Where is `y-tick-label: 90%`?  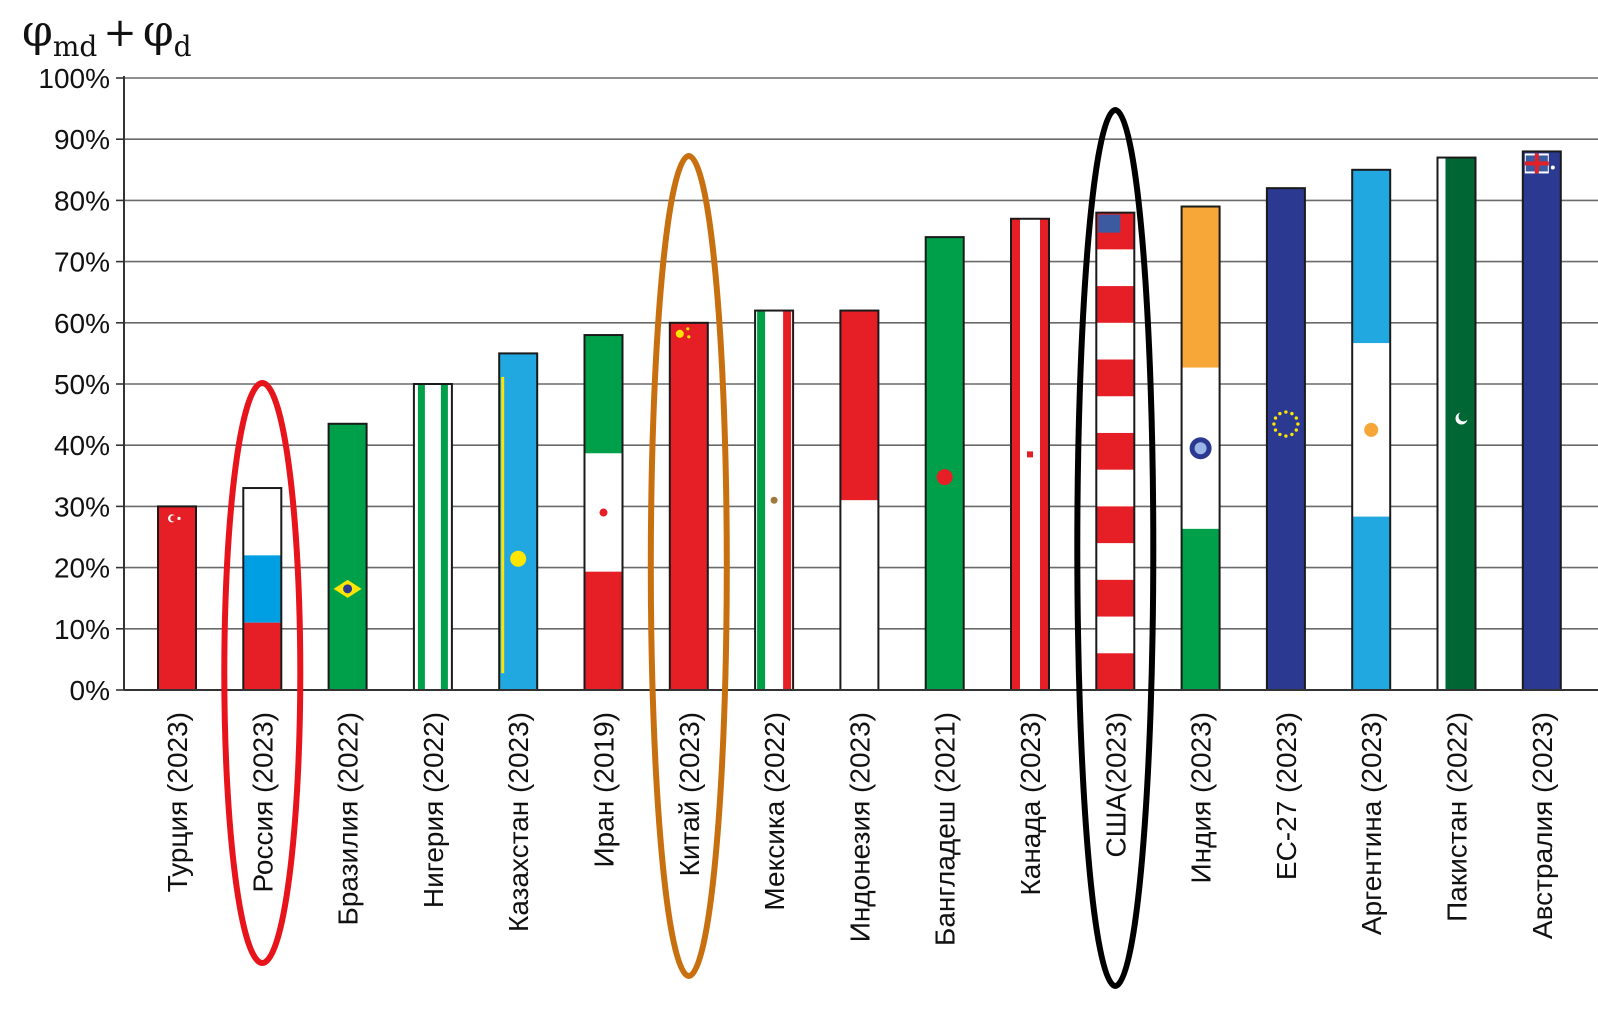 y-tick-label: 90% is located at coordinates (82, 139).